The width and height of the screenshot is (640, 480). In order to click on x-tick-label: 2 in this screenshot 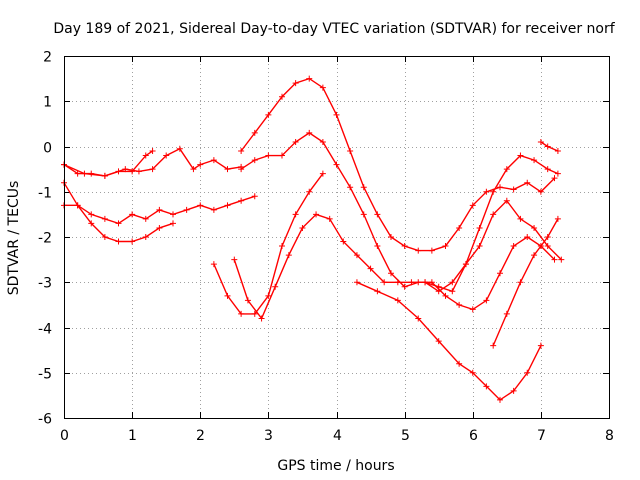, I will do `click(200, 436)`.